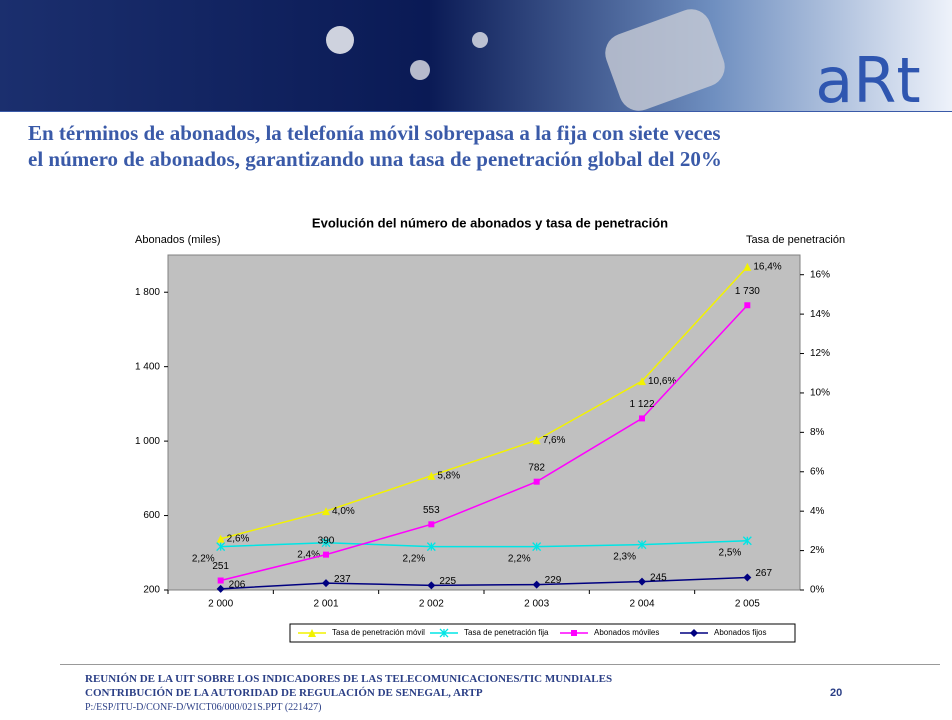 The image size is (952, 720). I want to click on data-label: 2,5%, so click(730, 552).